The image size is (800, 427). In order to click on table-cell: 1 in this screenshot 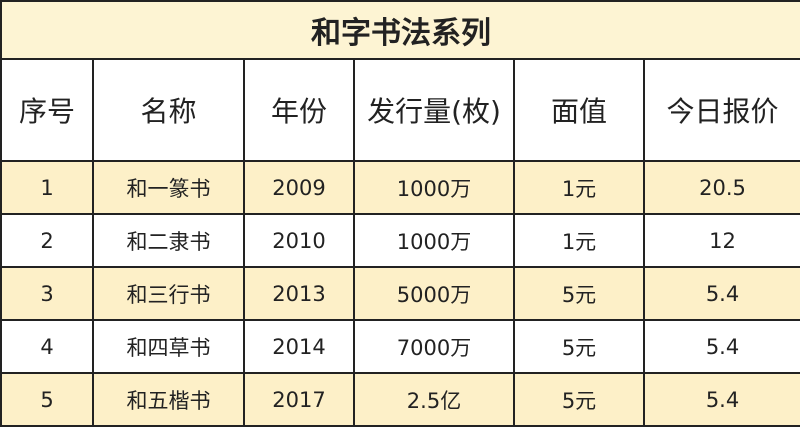, I will do `click(47, 187)`.